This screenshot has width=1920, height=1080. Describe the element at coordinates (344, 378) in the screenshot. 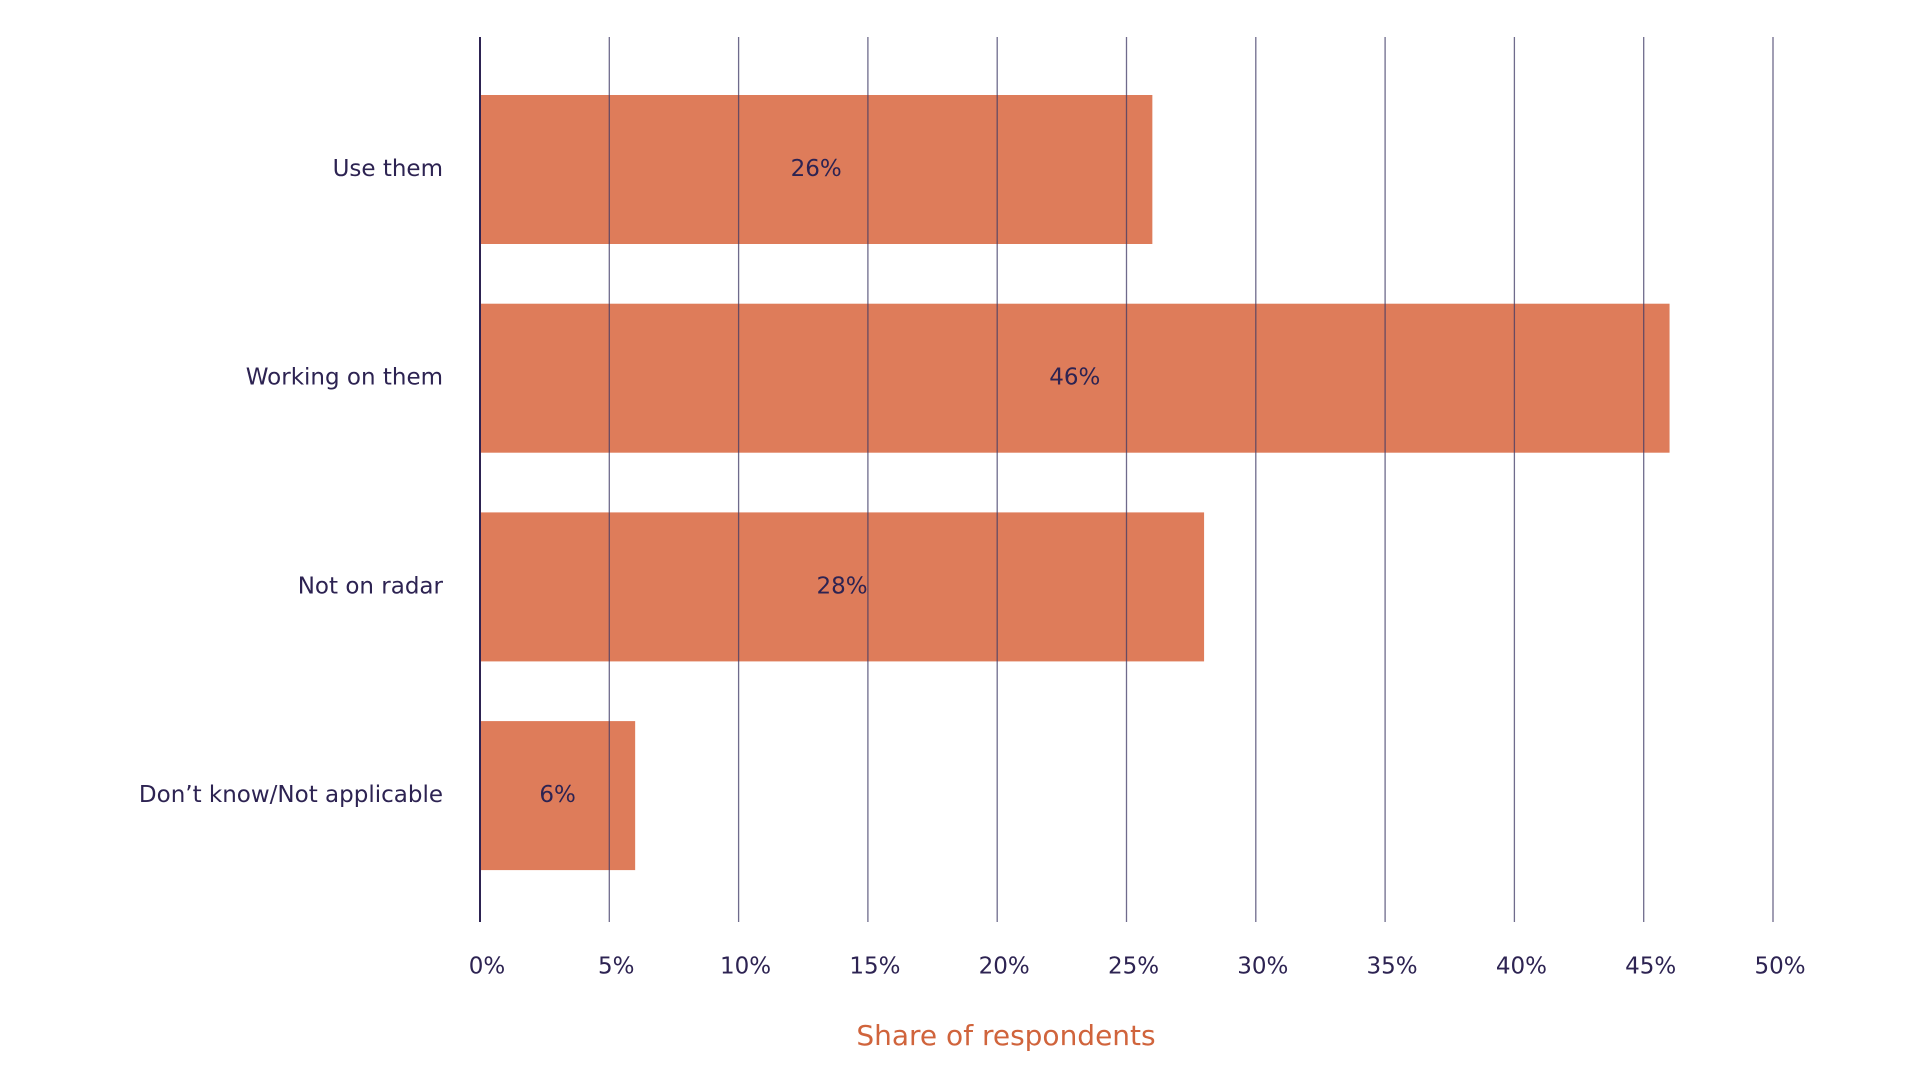

I see `y-tick-label: Working on them` at that location.